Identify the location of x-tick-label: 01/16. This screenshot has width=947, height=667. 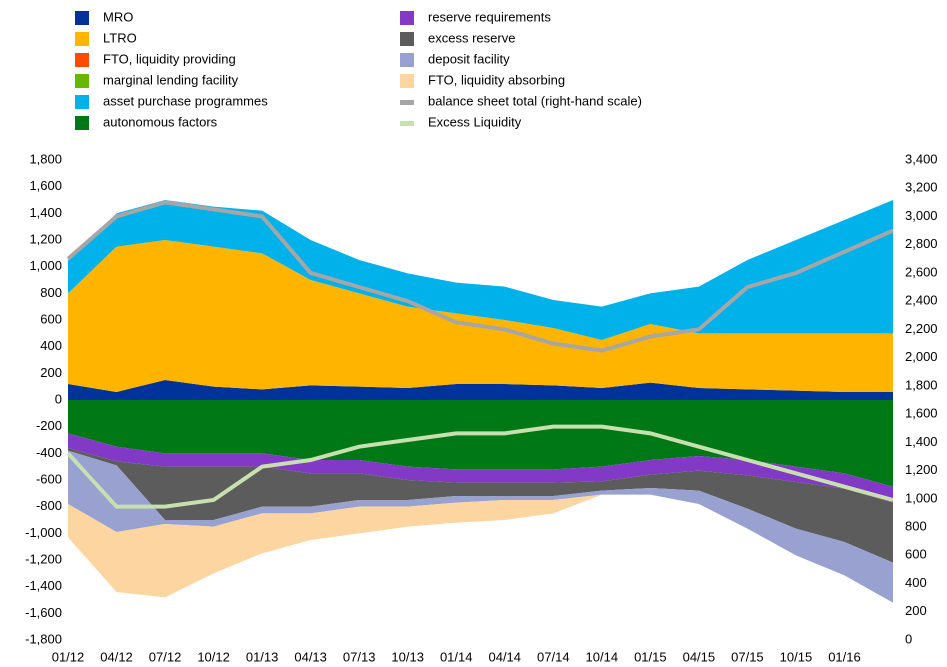
(844, 656).